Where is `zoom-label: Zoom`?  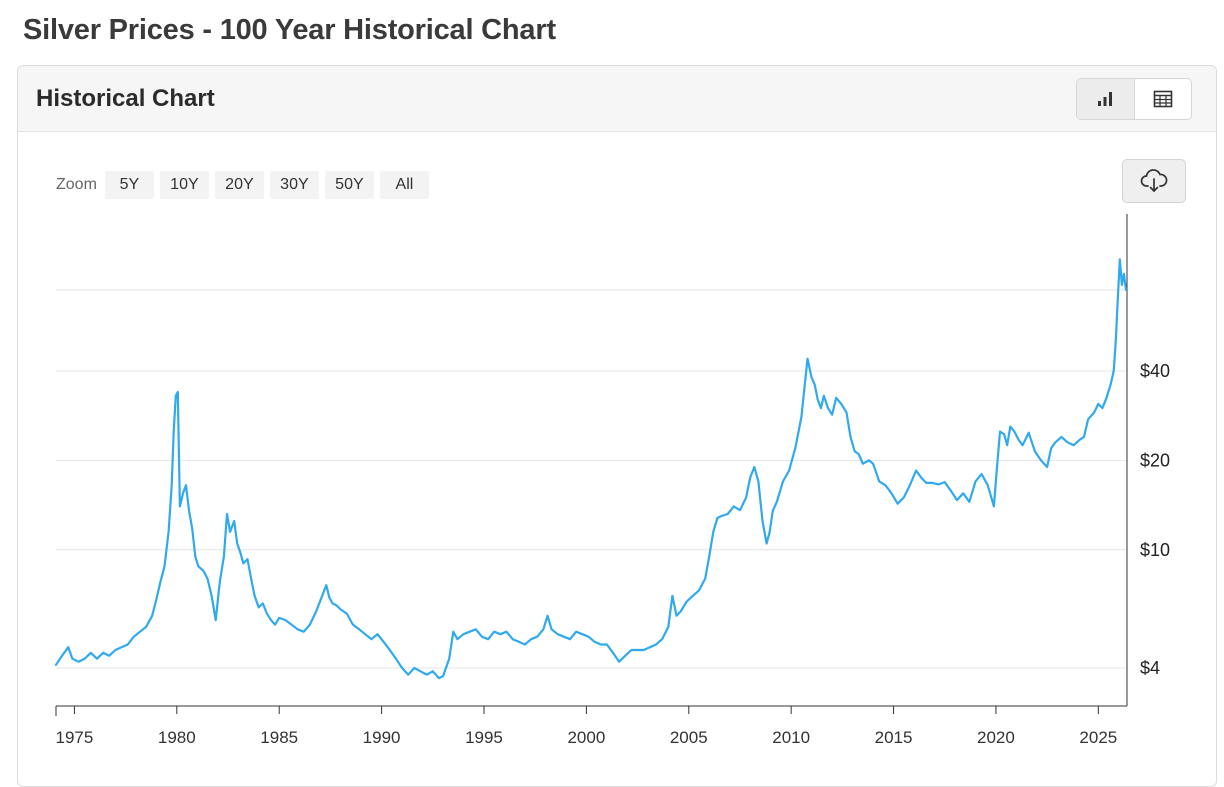
zoom-label: Zoom is located at coordinates (76, 184).